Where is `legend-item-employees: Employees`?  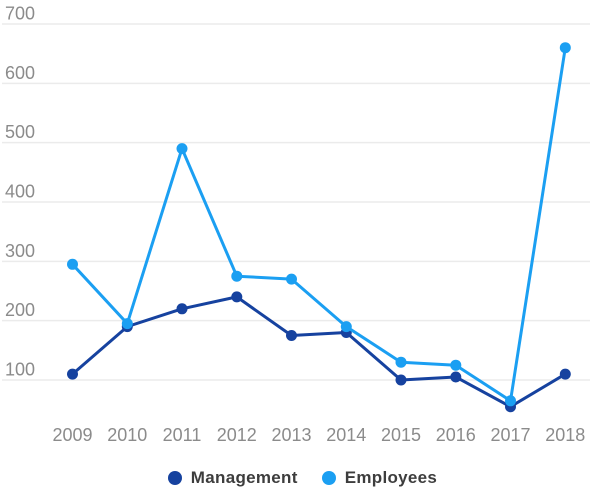 legend-item-employees: Employees is located at coordinates (379, 478).